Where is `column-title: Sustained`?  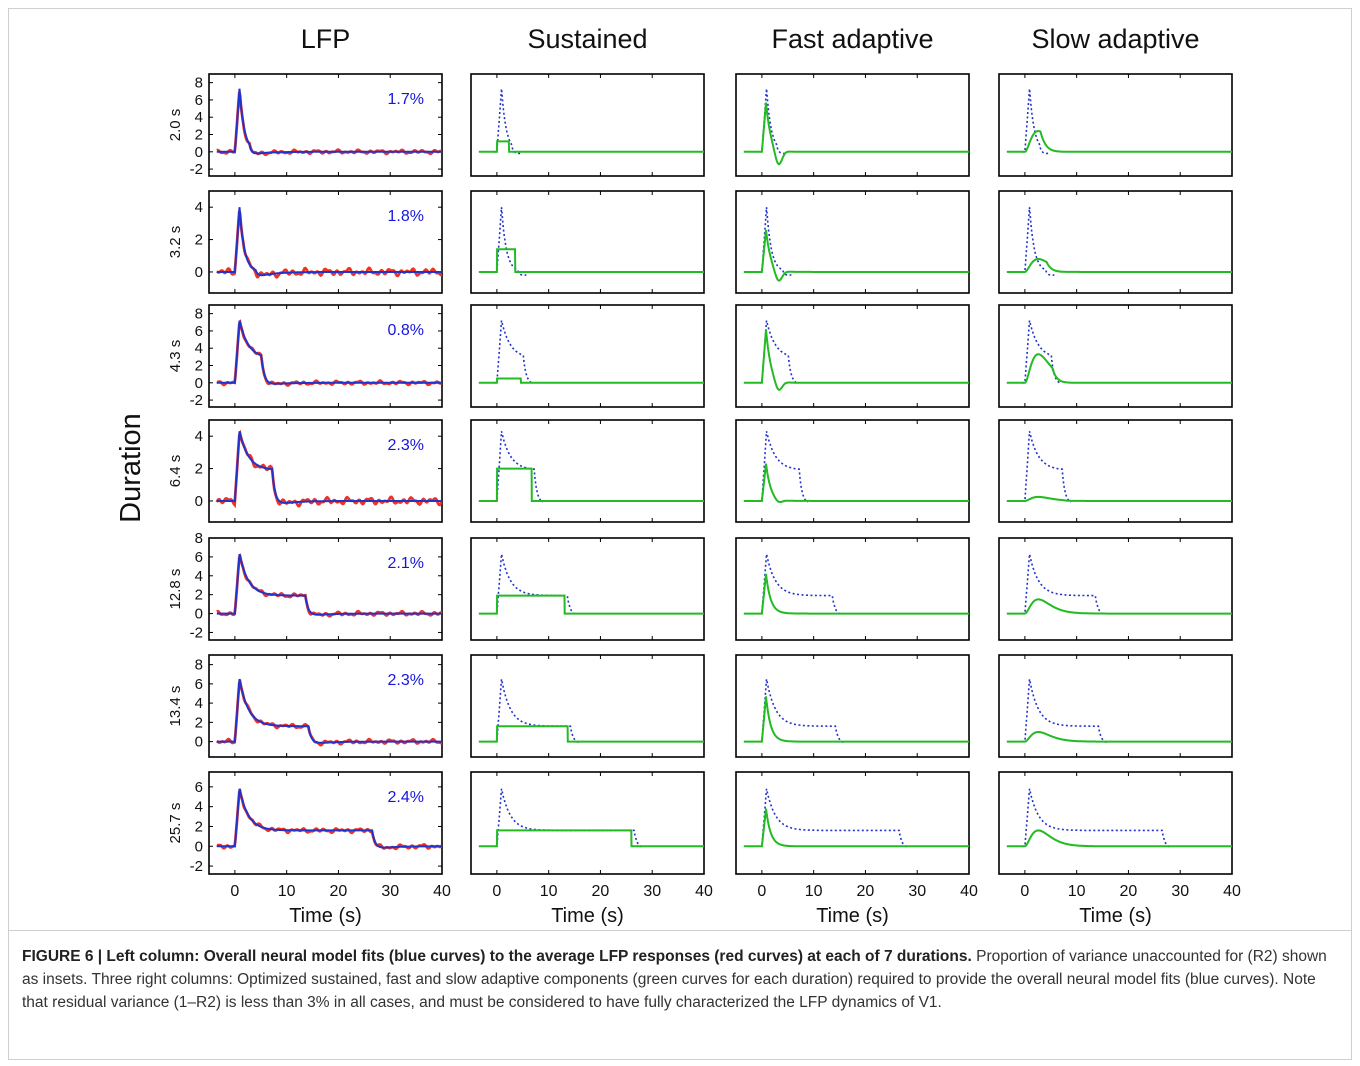
column-title: Sustained is located at coordinates (587, 39).